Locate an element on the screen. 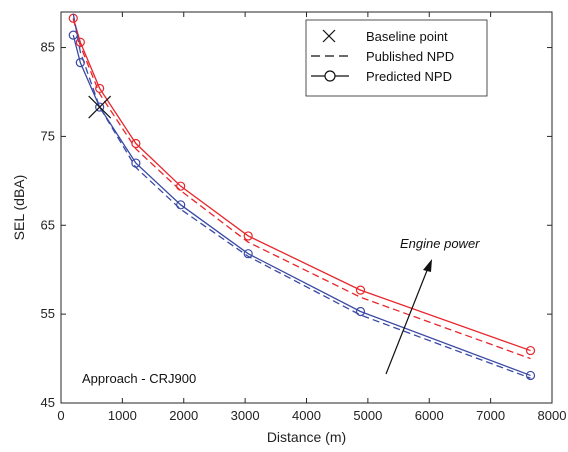  y-tick-label: 65 is located at coordinates (48, 224).